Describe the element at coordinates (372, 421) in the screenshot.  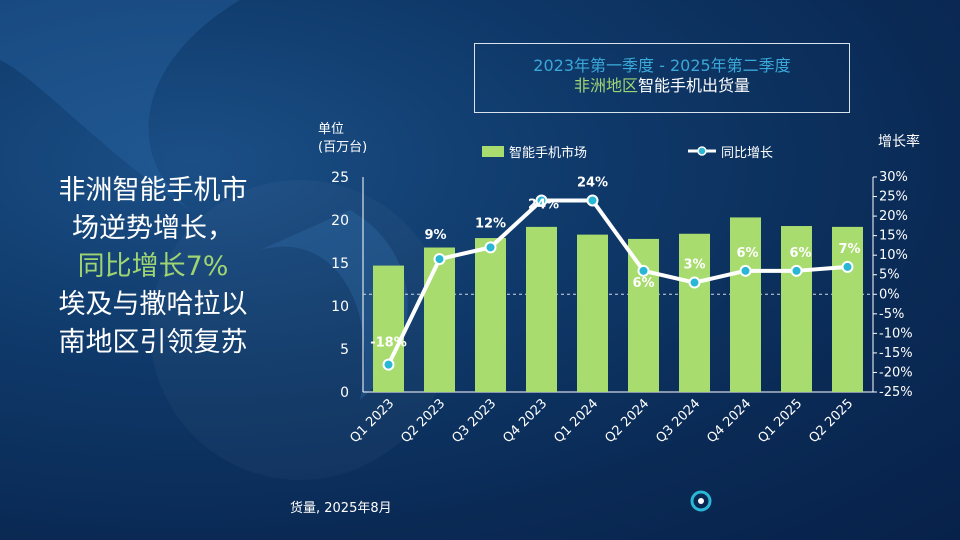
I see `x-tick-label: Q1 2023` at that location.